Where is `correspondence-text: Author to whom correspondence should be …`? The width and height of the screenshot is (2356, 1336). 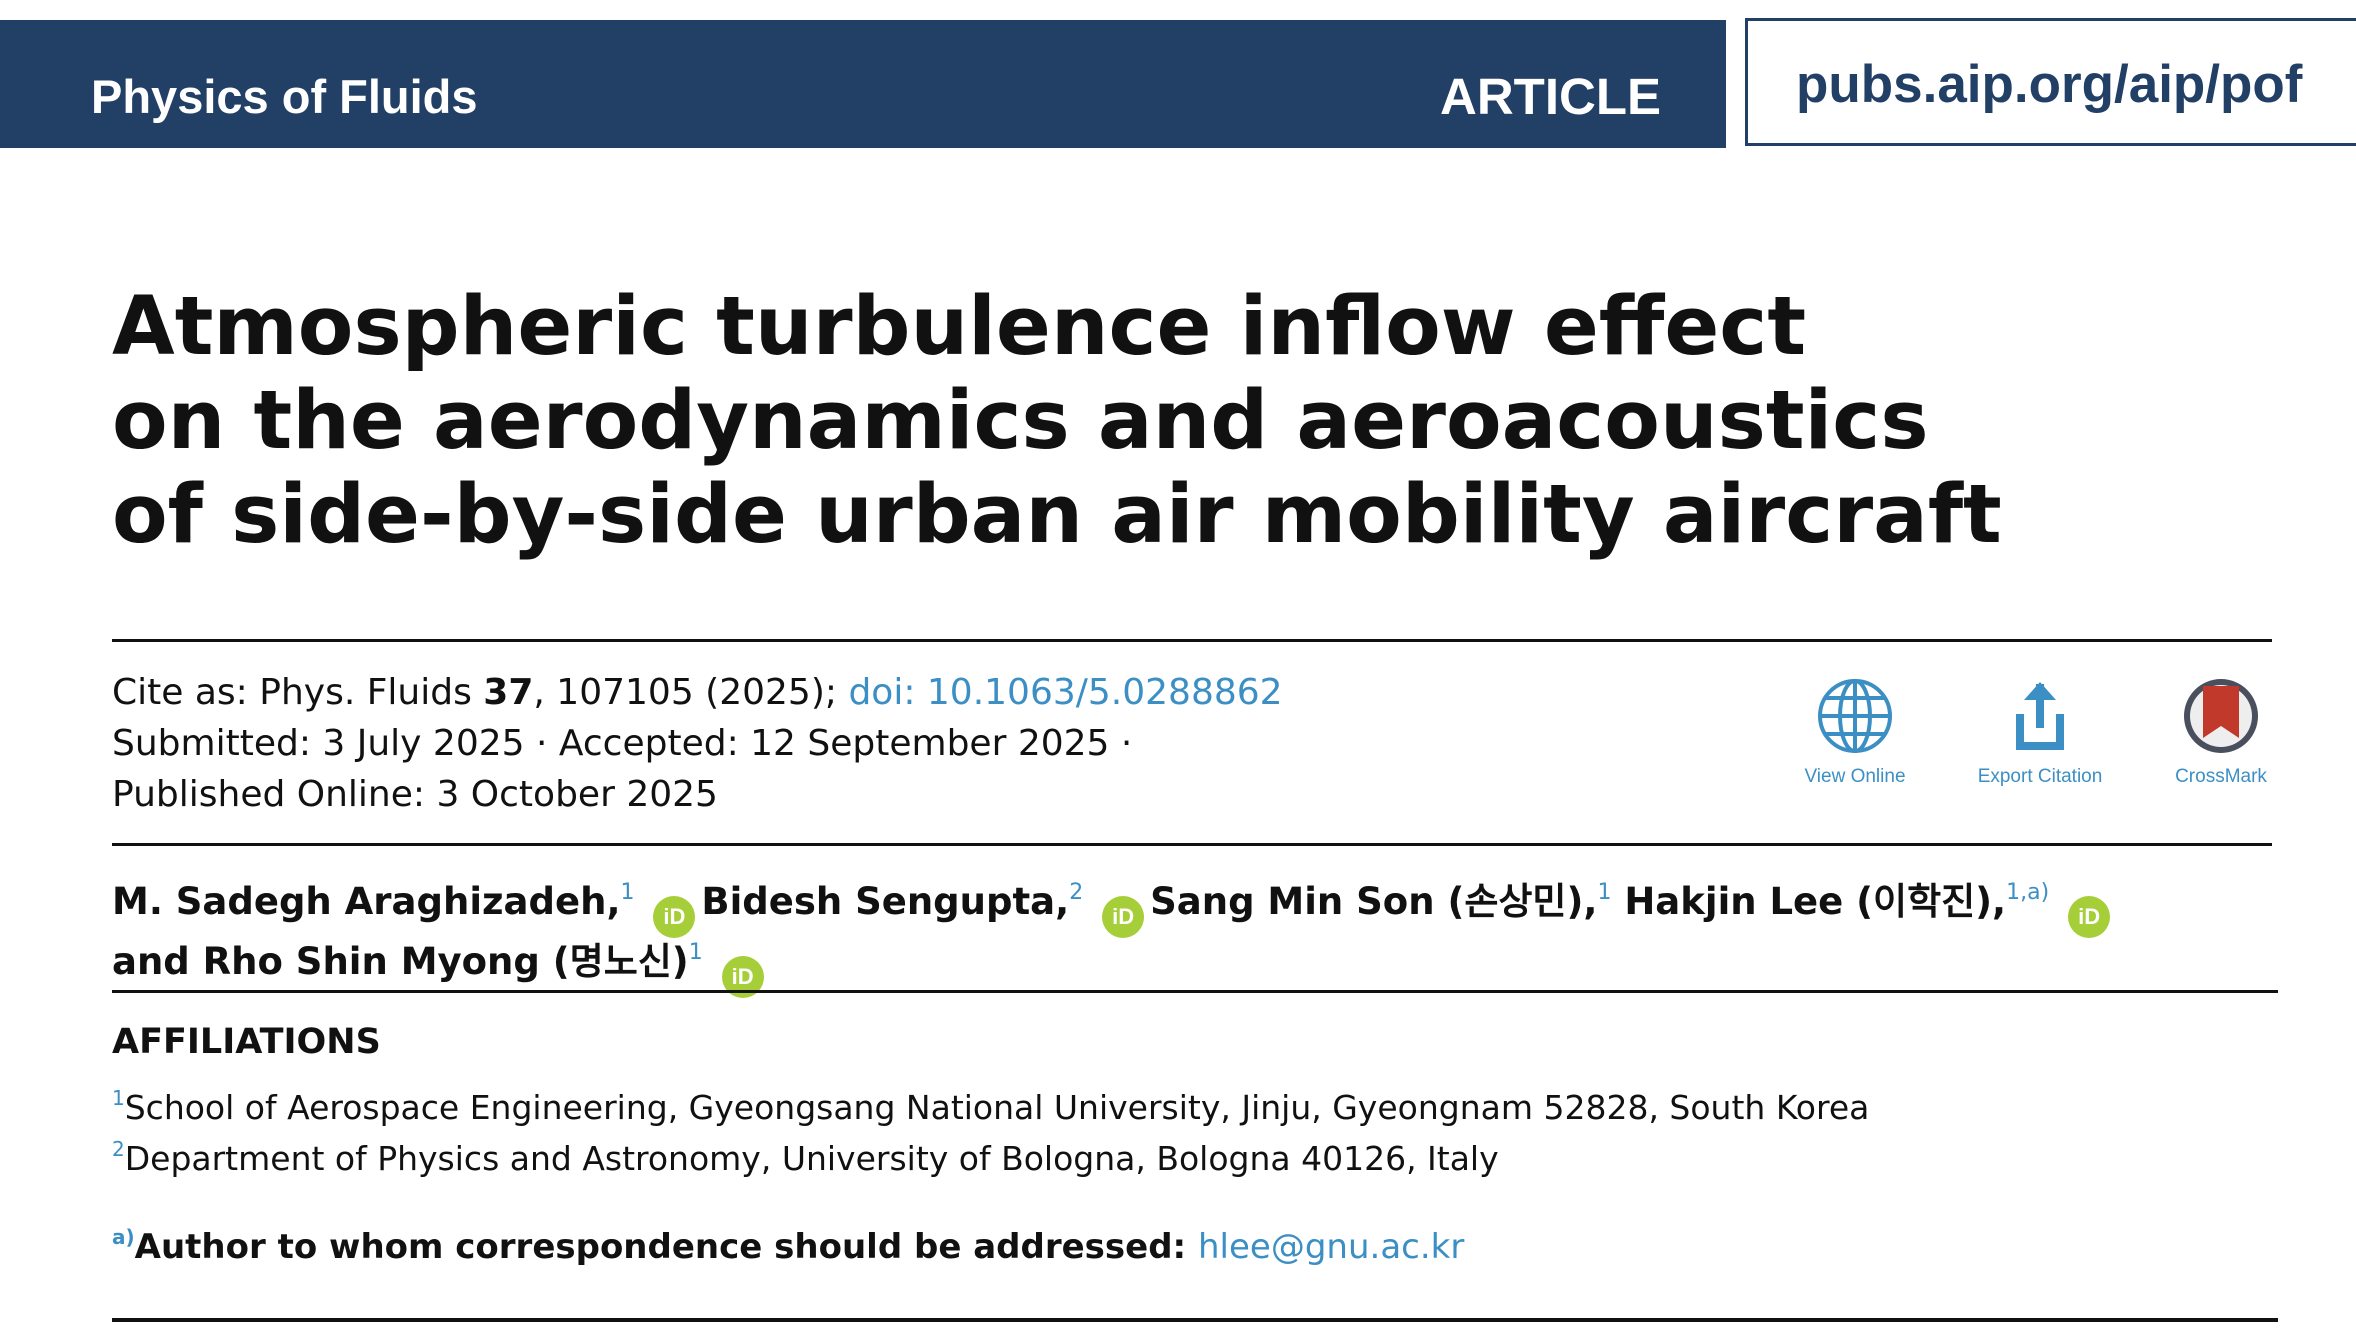 correspondence-text: Author to whom correspondence should be … is located at coordinates (666, 1247).